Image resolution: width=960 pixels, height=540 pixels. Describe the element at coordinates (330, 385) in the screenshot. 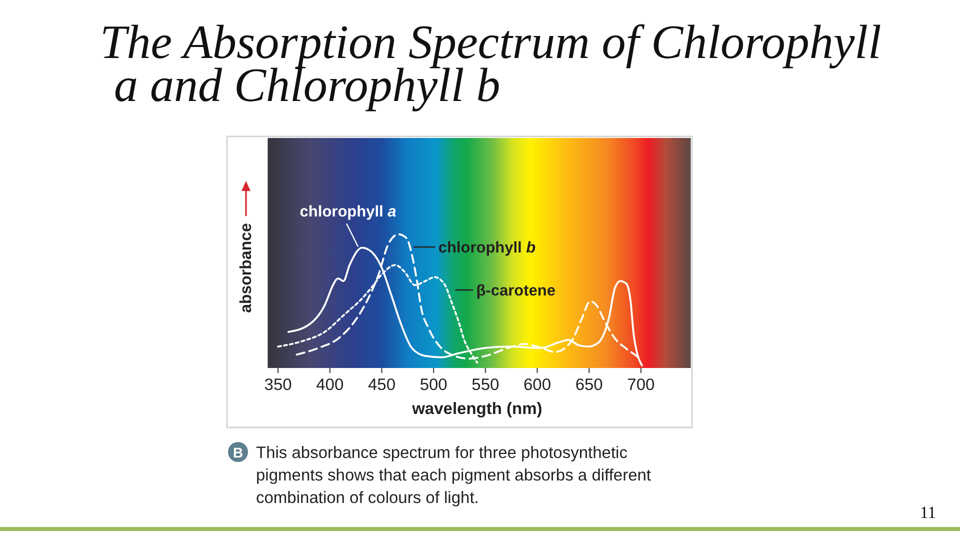

I see `x-tick-label: 400` at that location.